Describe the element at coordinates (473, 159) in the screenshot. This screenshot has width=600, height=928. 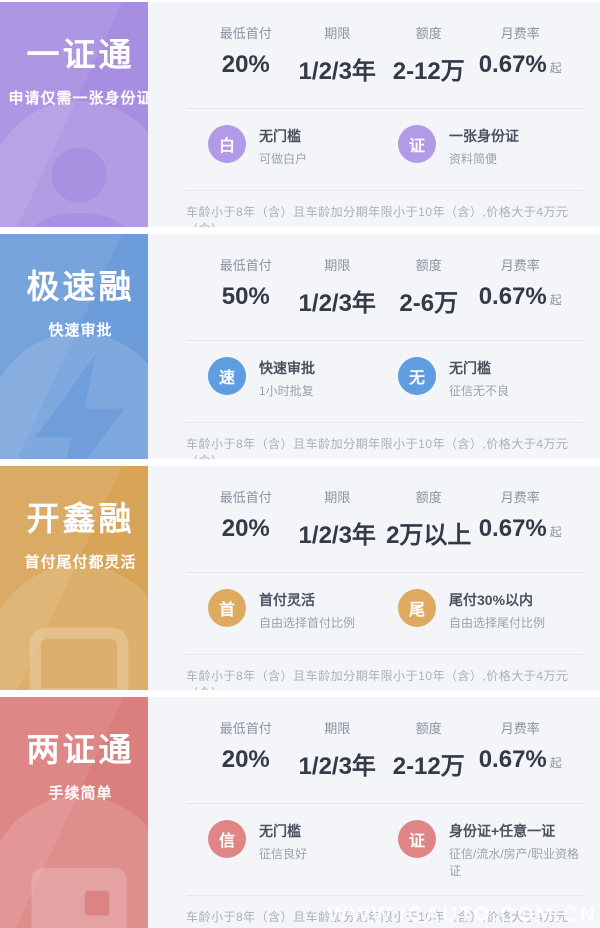
I see `feature-desc: 资料简便` at that location.